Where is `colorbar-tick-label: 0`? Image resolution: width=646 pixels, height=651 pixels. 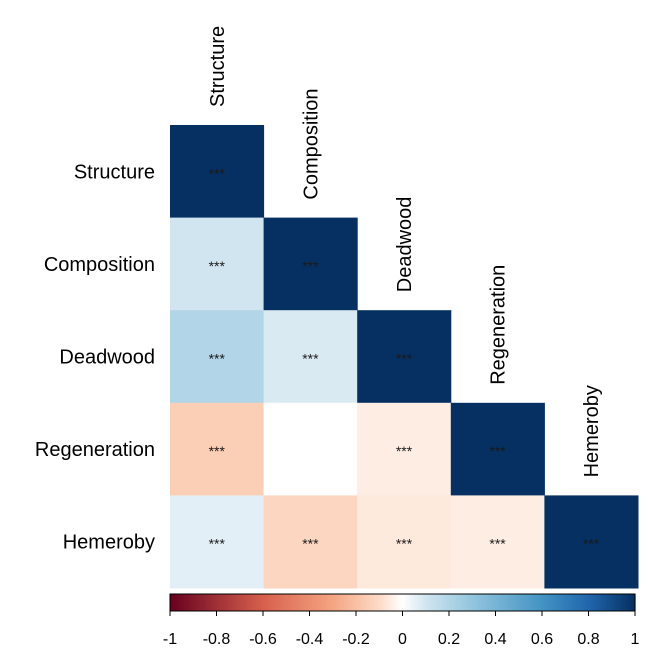
colorbar-tick-label: 0 is located at coordinates (402, 639).